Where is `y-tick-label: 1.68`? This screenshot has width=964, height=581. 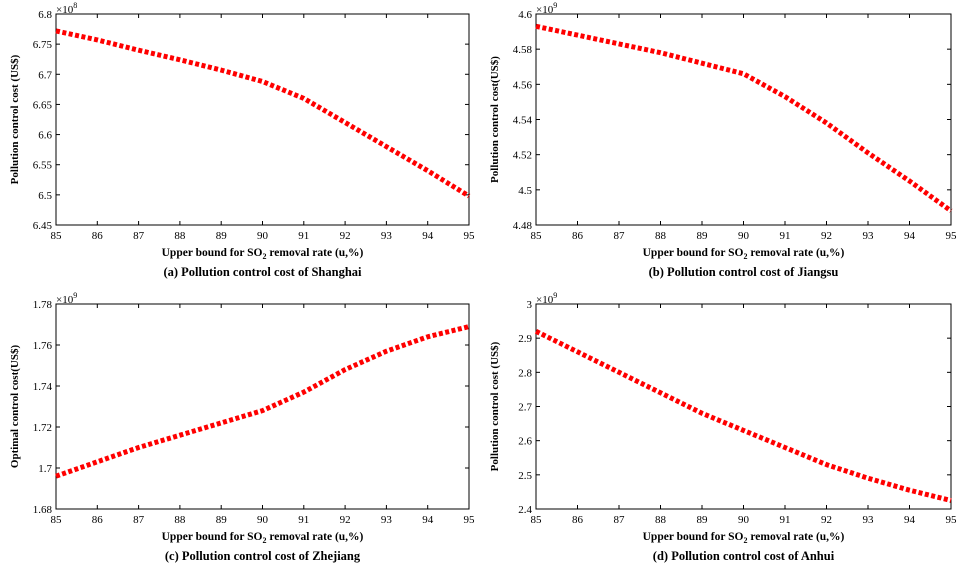 y-tick-label: 1.68 is located at coordinates (43, 510).